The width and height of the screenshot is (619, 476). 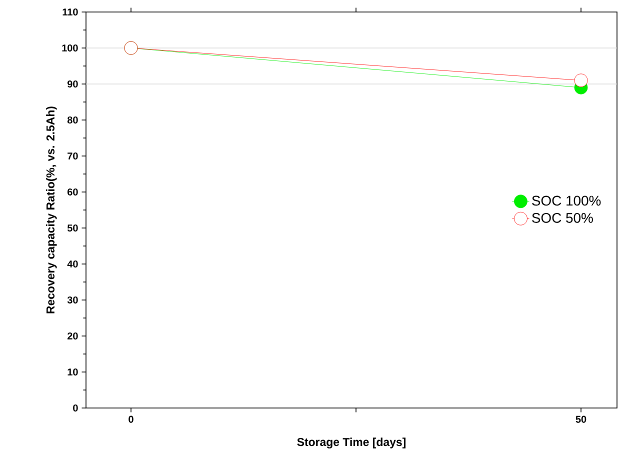 What do you see at coordinates (562, 217) in the screenshot?
I see `legend-label: SOC 50%` at bounding box center [562, 217].